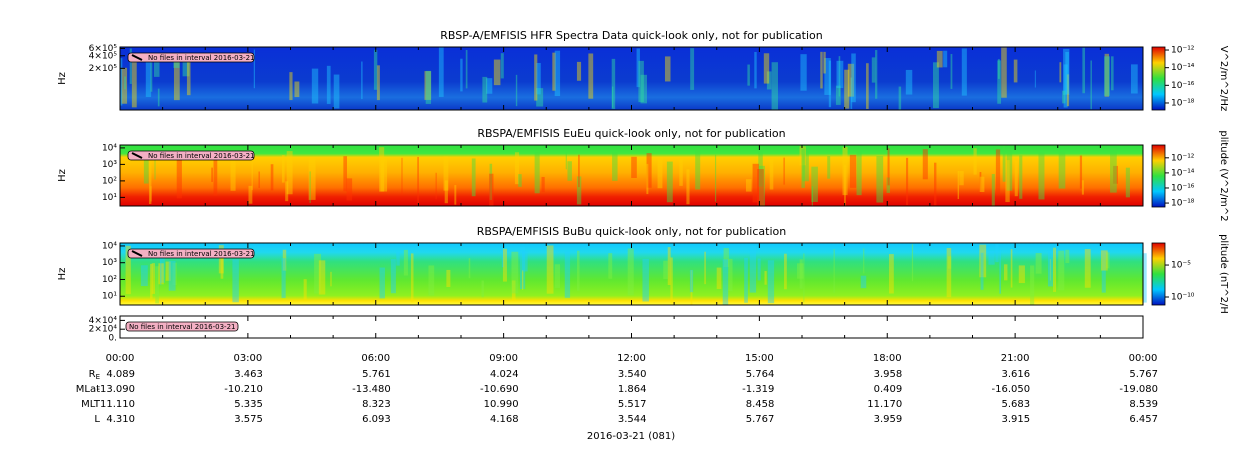 This screenshot has width=1250, height=449. I want to click on ephemeris-value: 8.323, so click(376, 404).